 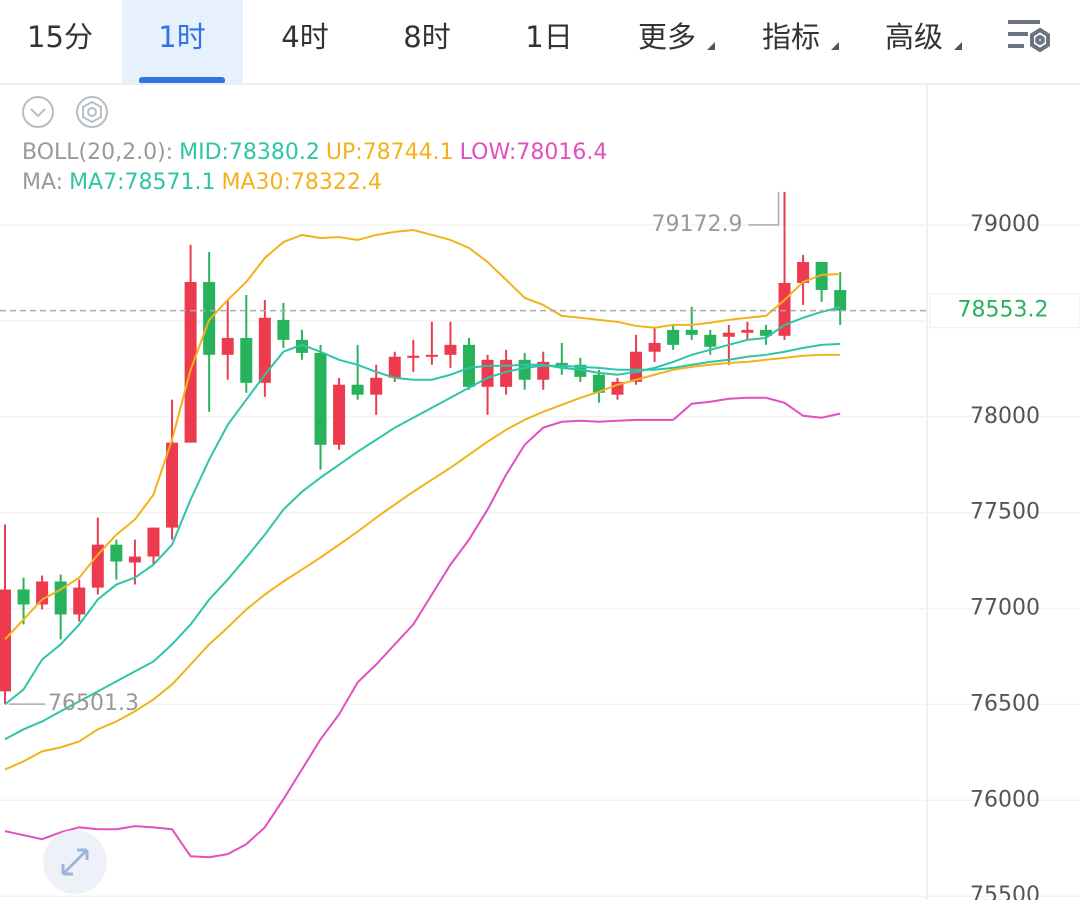 I want to click on tab-label: 8时, so click(x=426, y=37).